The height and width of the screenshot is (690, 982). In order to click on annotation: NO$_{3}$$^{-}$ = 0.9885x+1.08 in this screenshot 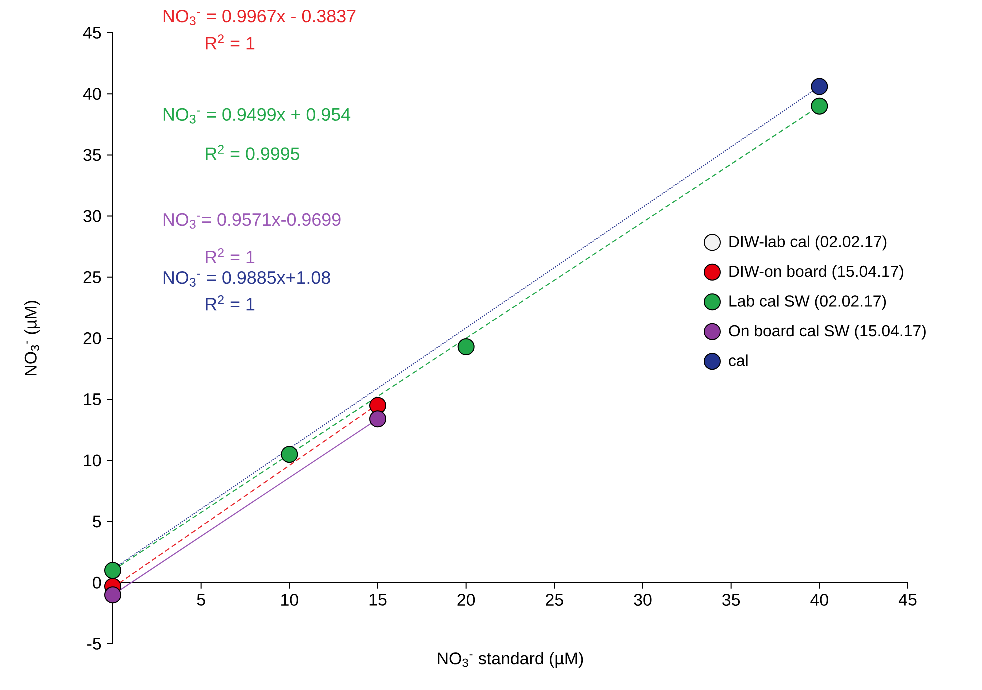, I will do `click(247, 279)`.